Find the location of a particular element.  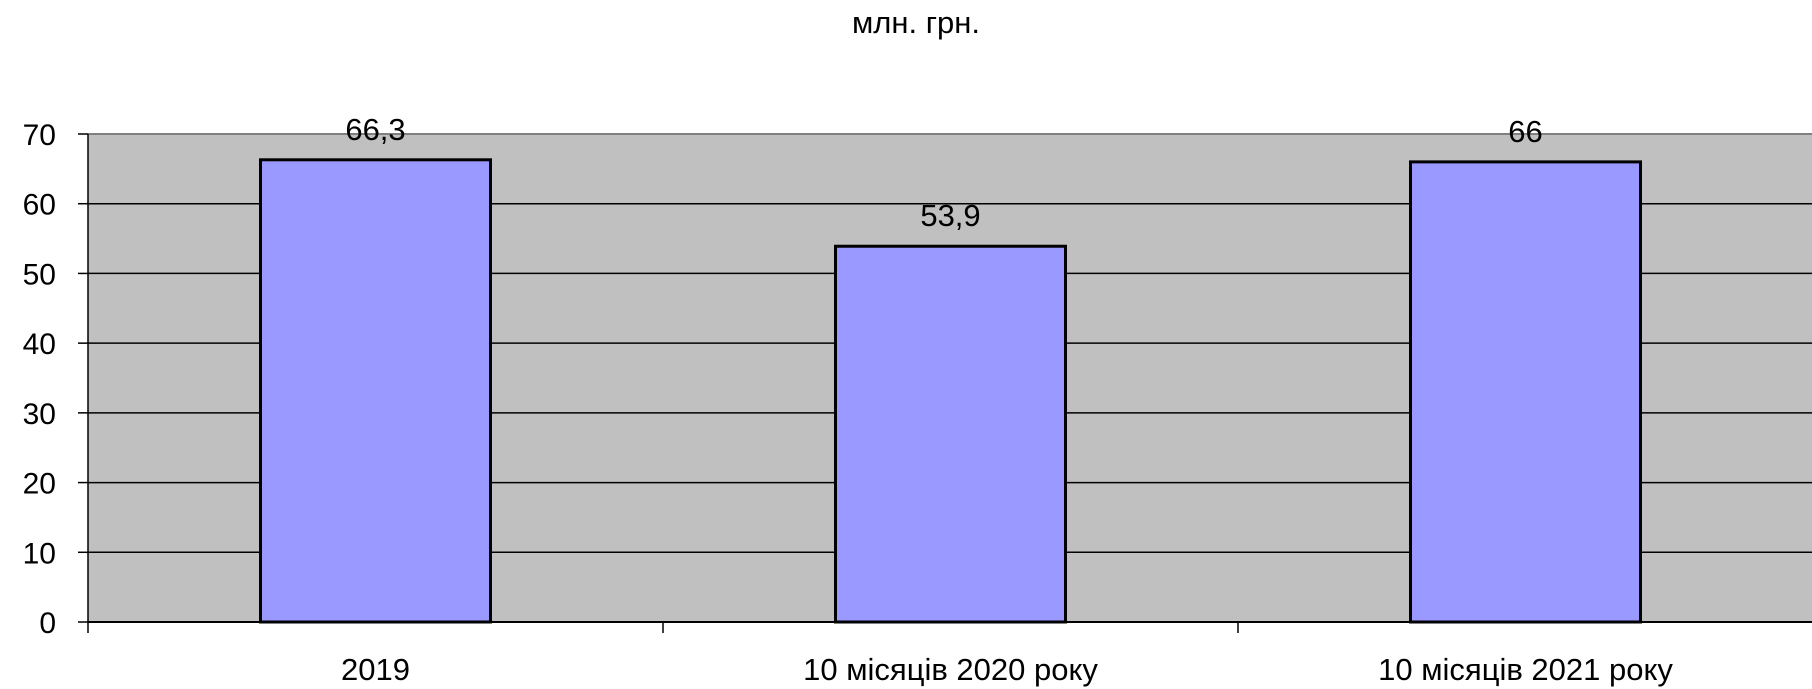

chart-title: млн. грн. is located at coordinates (916, 22).